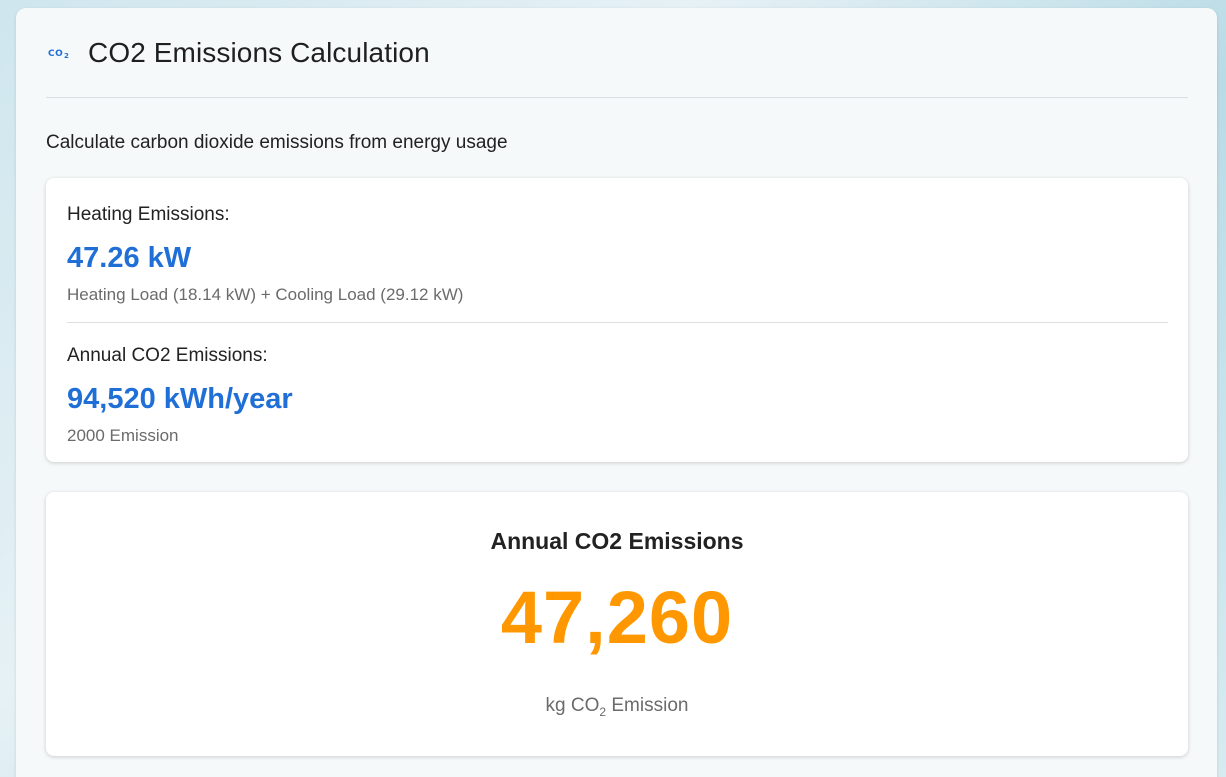  I want to click on svg-text: 2, so click(66, 56).